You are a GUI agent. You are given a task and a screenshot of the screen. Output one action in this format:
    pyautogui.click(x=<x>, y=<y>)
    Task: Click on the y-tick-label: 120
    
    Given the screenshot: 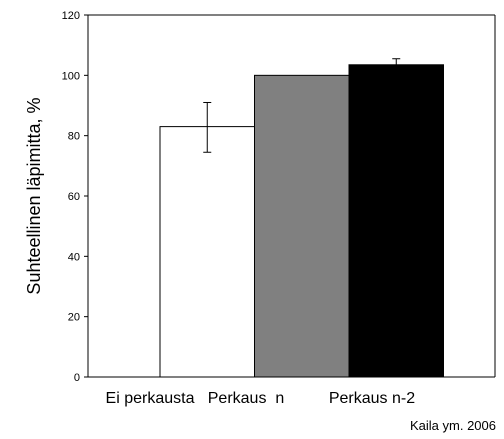 What is the action you would take?
    pyautogui.click(x=71, y=16)
    